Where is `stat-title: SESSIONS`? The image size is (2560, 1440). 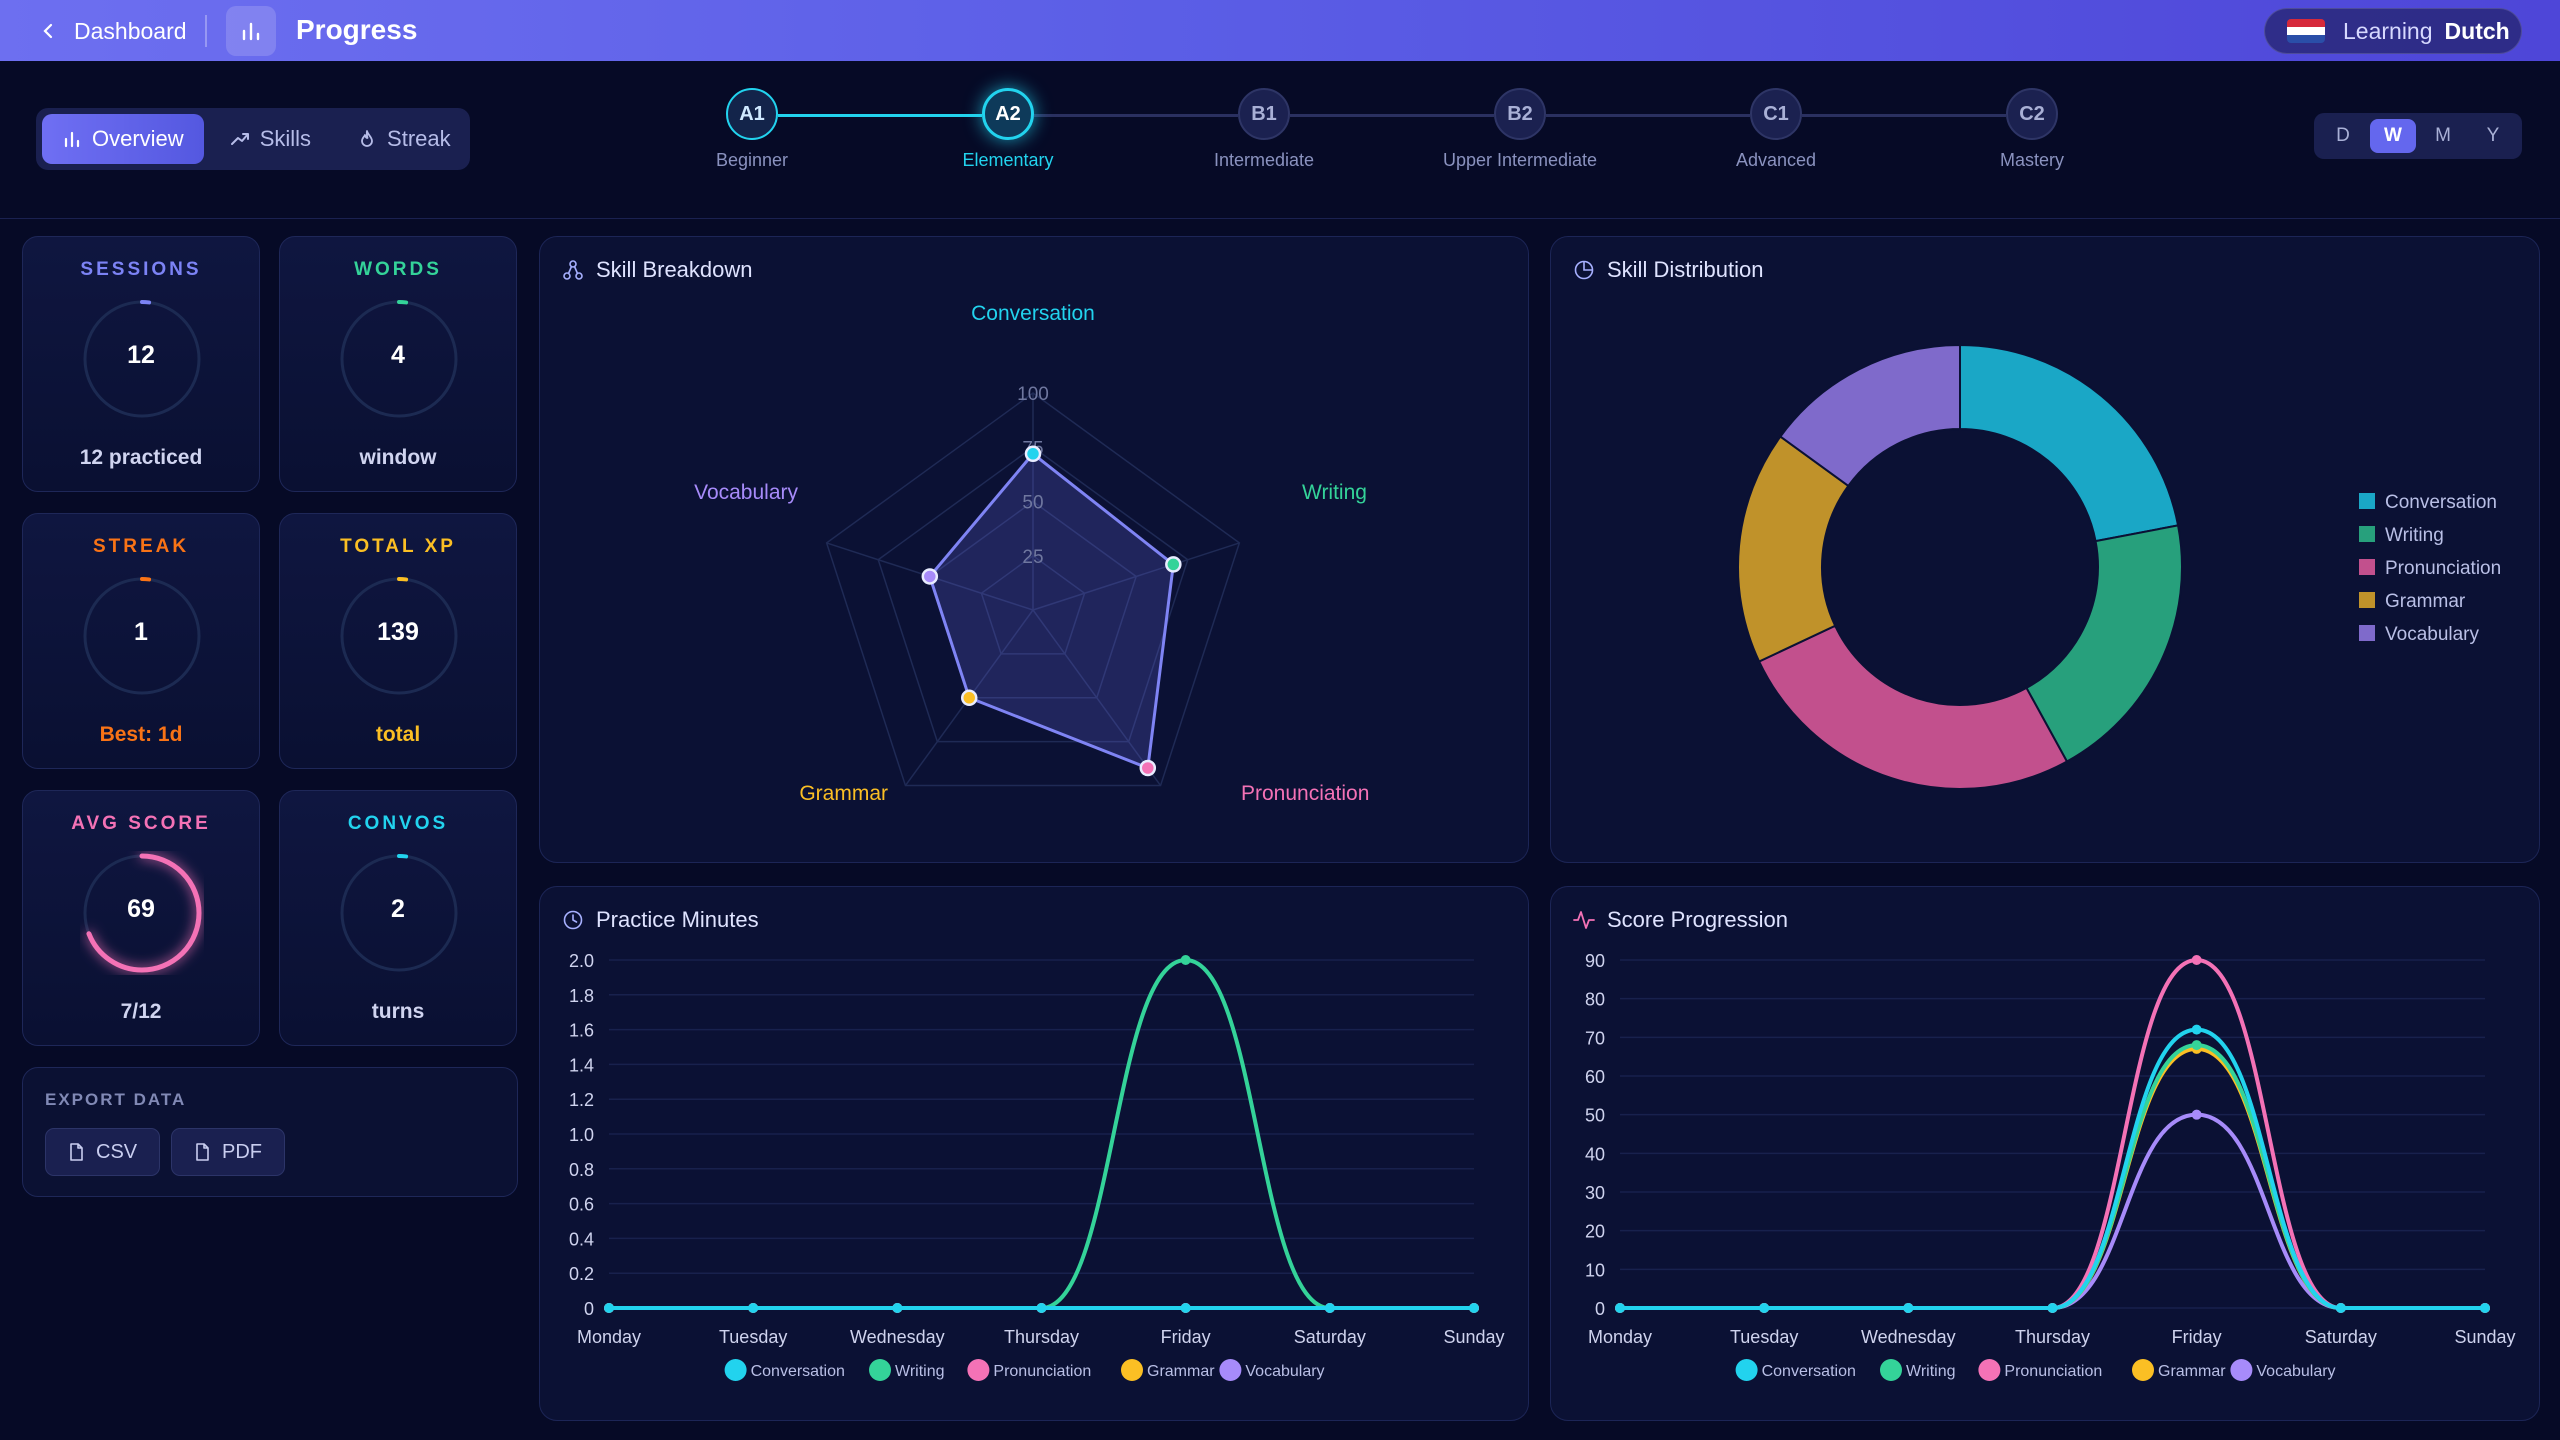 stat-title: SESSIONS is located at coordinates (141, 269).